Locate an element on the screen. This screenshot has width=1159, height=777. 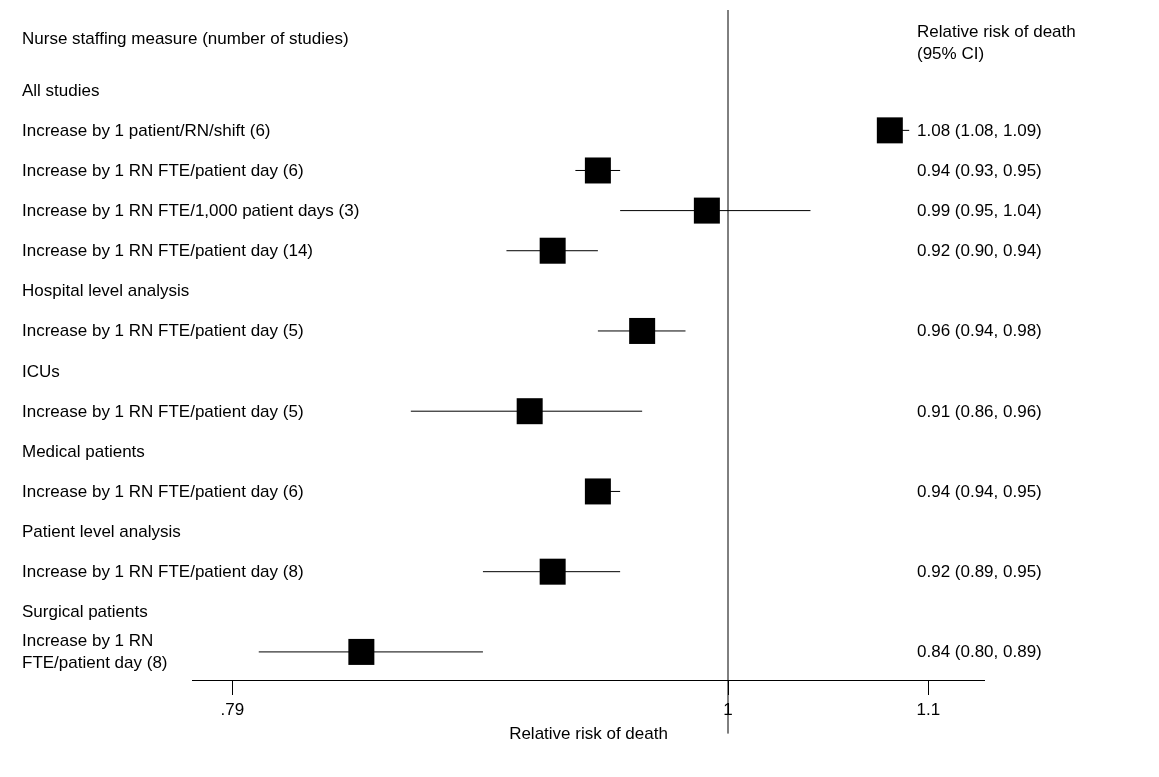
annotation: 0.92 (0.89, 0.95) is located at coordinates (979, 571).